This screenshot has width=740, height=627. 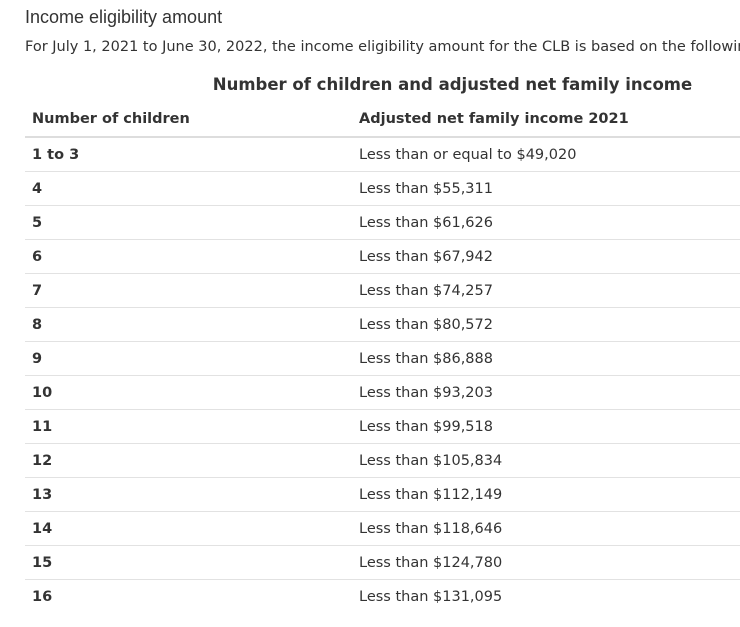 I want to click on income-threshold-cell: Less than $86,888, so click(x=546, y=358).